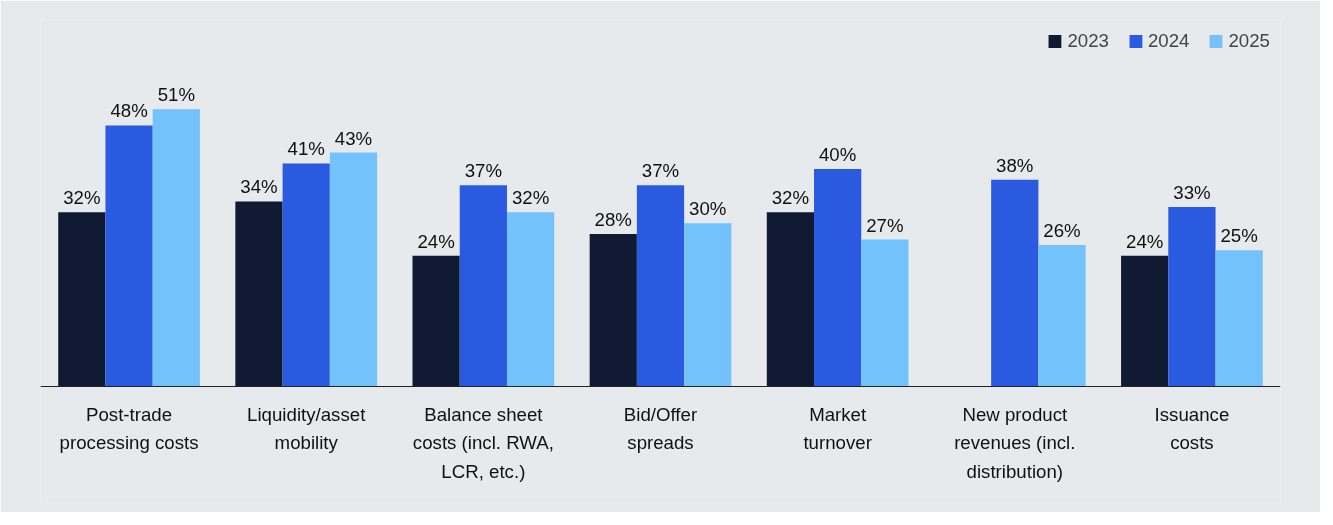 This screenshot has width=1333, height=525. Describe the element at coordinates (307, 429) in the screenshot. I see `x-tick-label: Liquidity/asset mobility` at that location.